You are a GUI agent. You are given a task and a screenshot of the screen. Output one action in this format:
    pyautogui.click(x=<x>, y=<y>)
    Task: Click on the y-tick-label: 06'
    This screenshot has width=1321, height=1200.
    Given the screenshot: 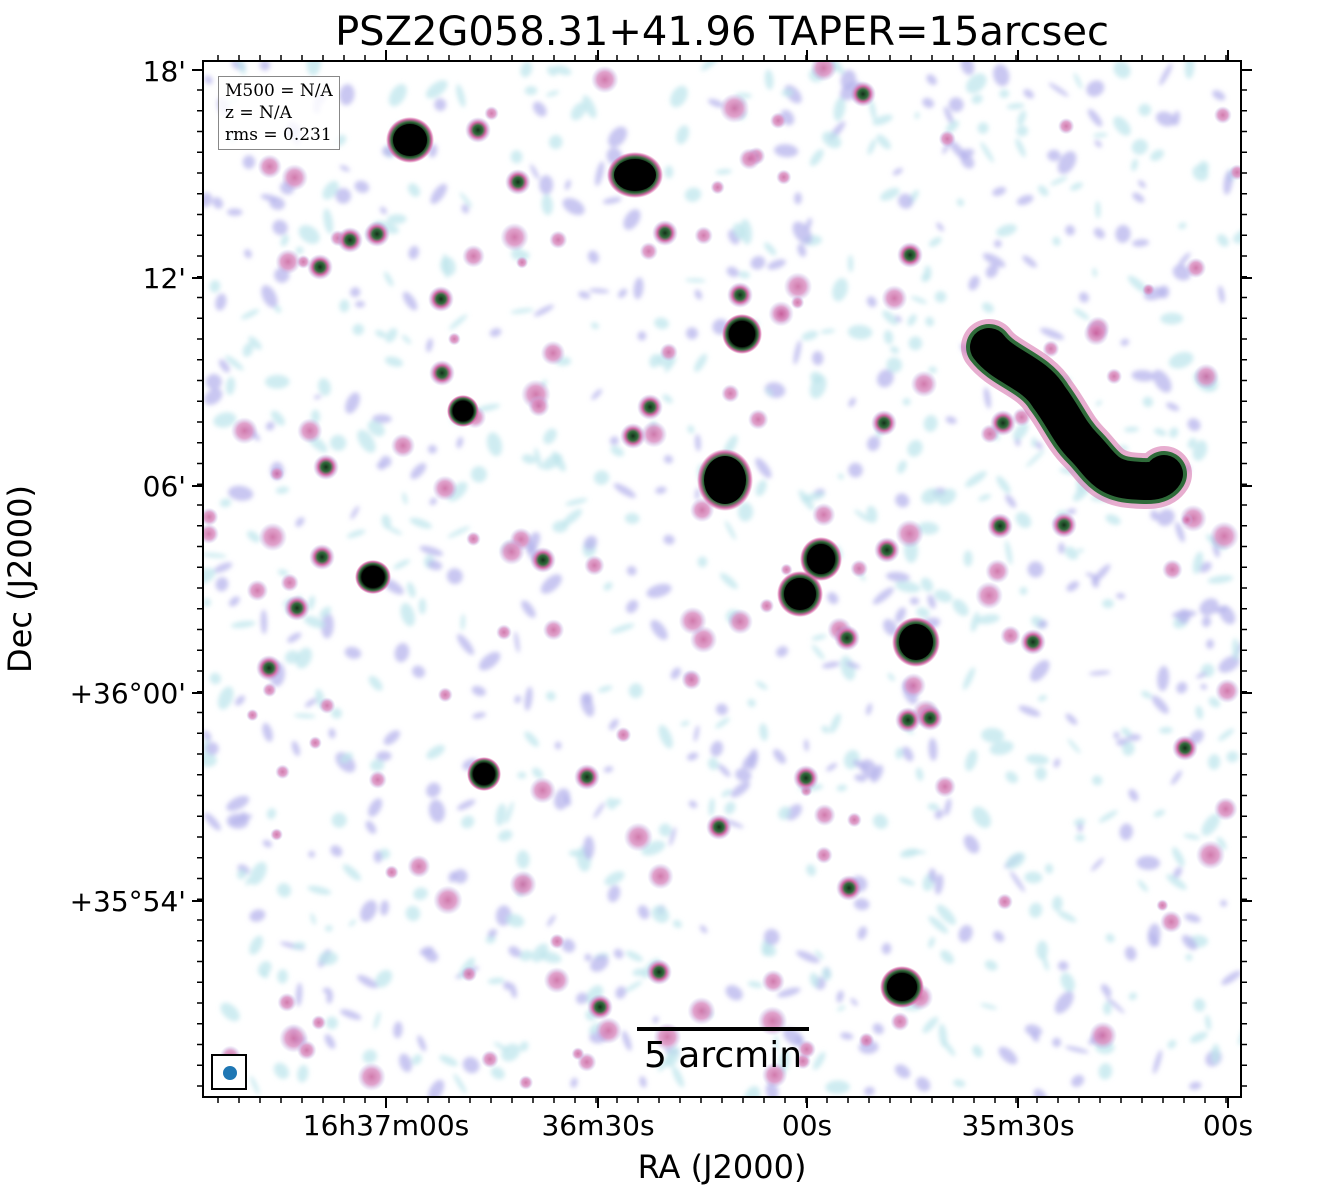 What is the action you would take?
    pyautogui.click(x=164, y=486)
    